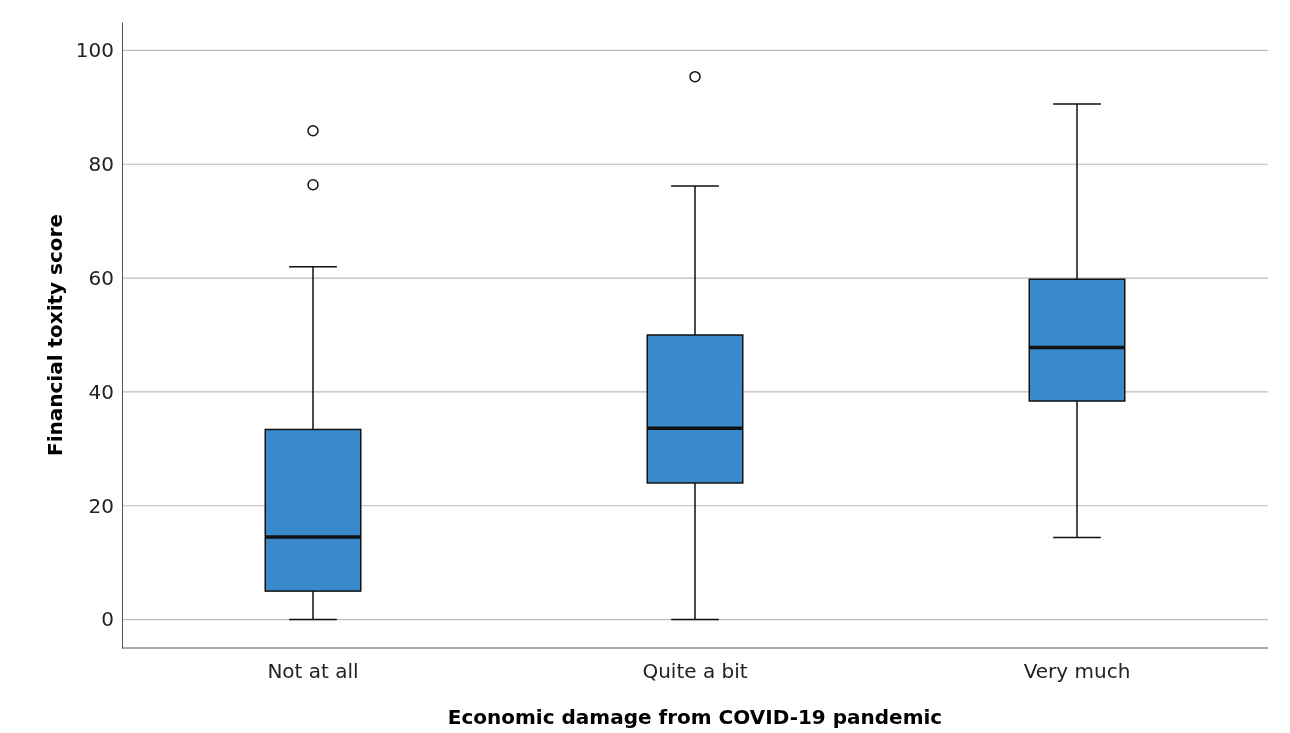 The width and height of the screenshot is (1290, 733). I want to click on y-tick-label: 100, so click(94, 50).